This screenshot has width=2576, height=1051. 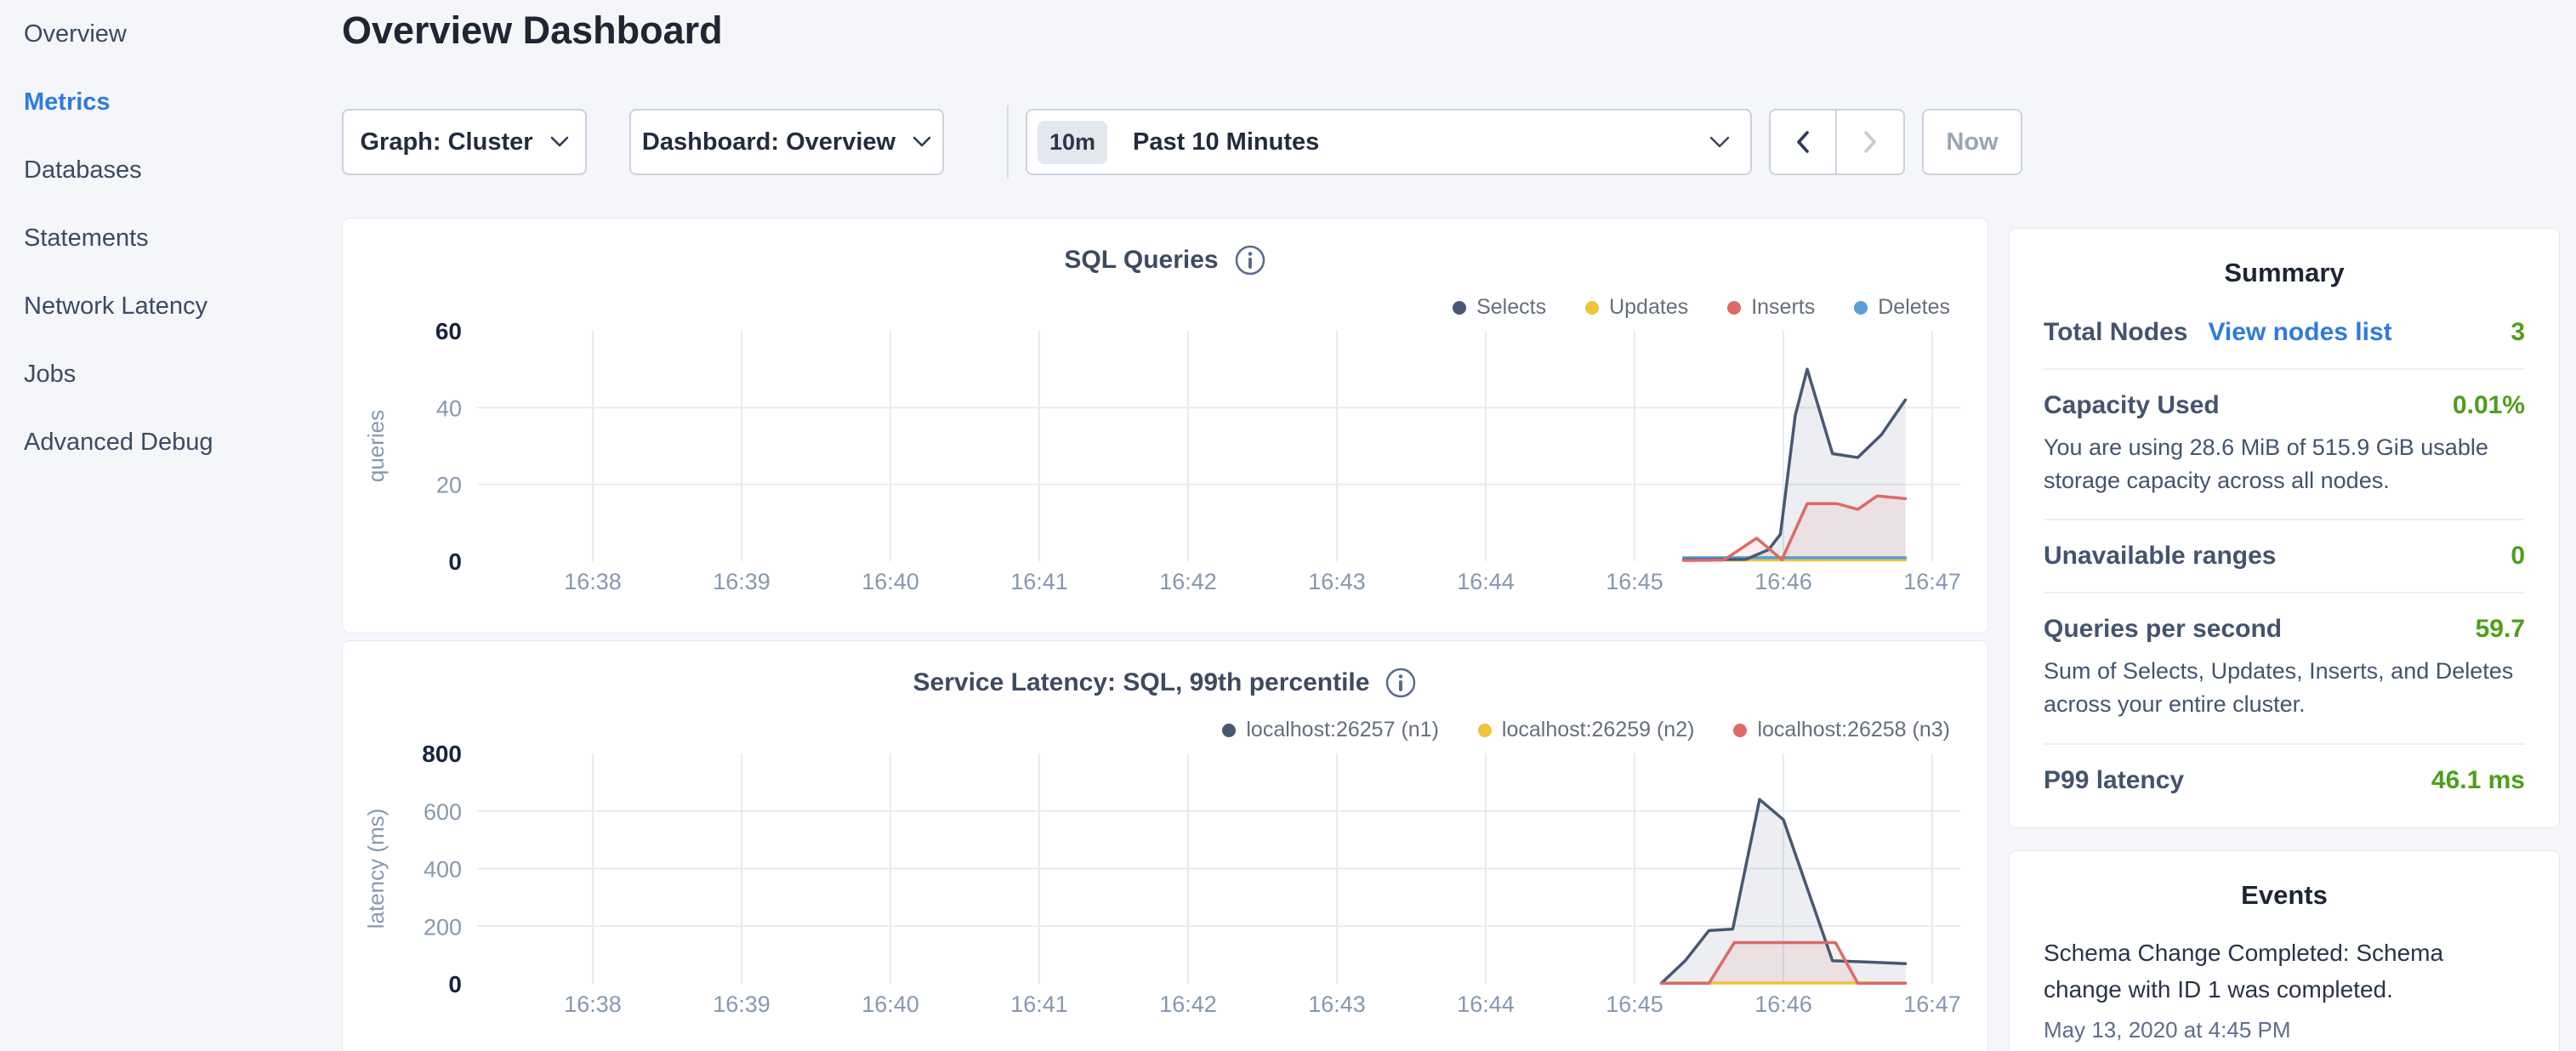 I want to click on chevron-right-icon, so click(x=1870, y=142).